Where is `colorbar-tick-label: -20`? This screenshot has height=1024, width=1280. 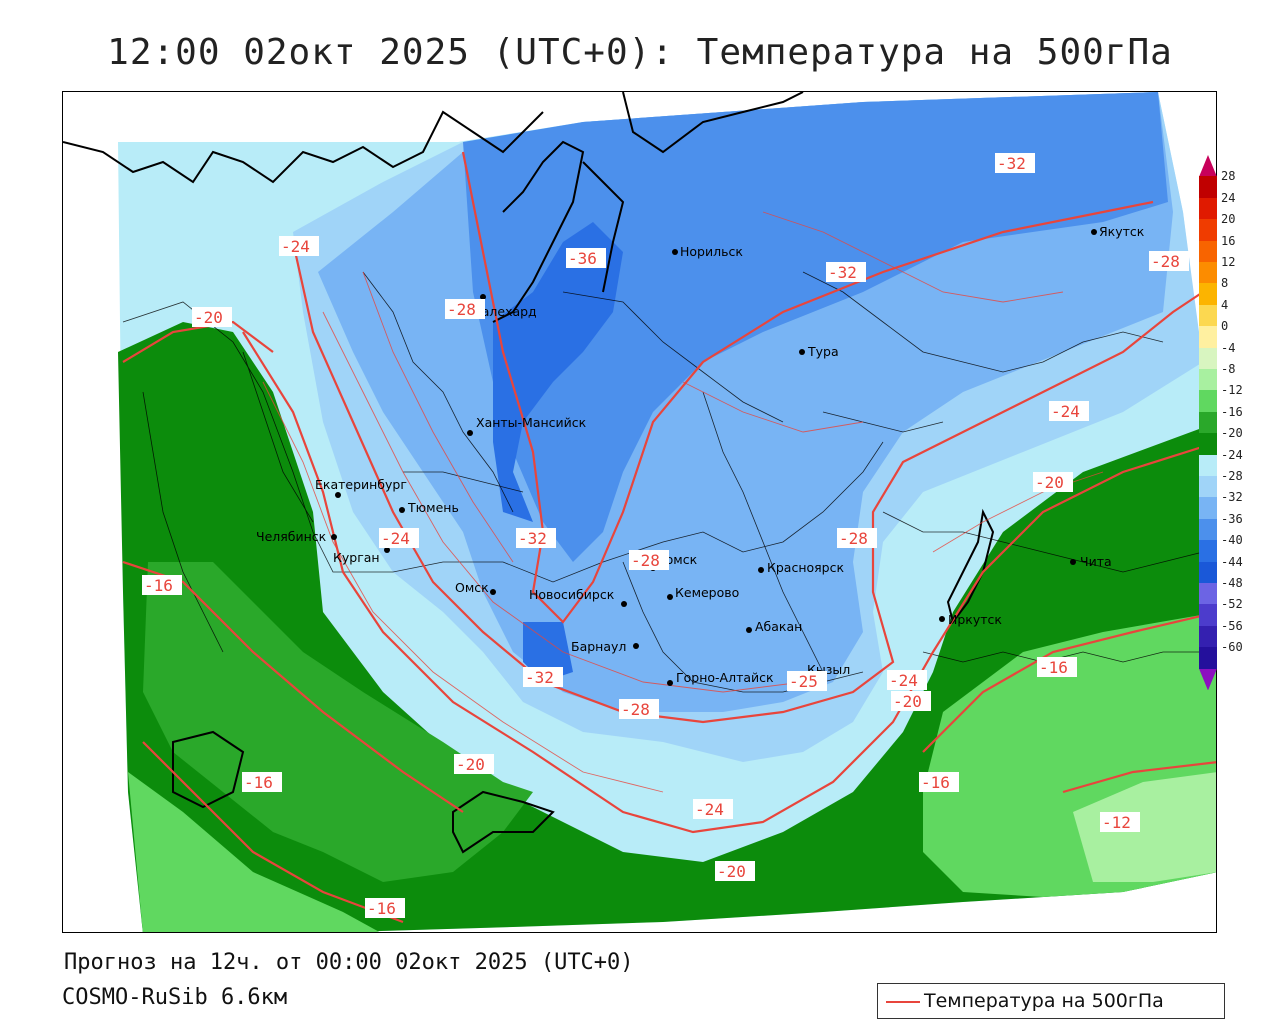 colorbar-tick-label: -20 is located at coordinates (1232, 433).